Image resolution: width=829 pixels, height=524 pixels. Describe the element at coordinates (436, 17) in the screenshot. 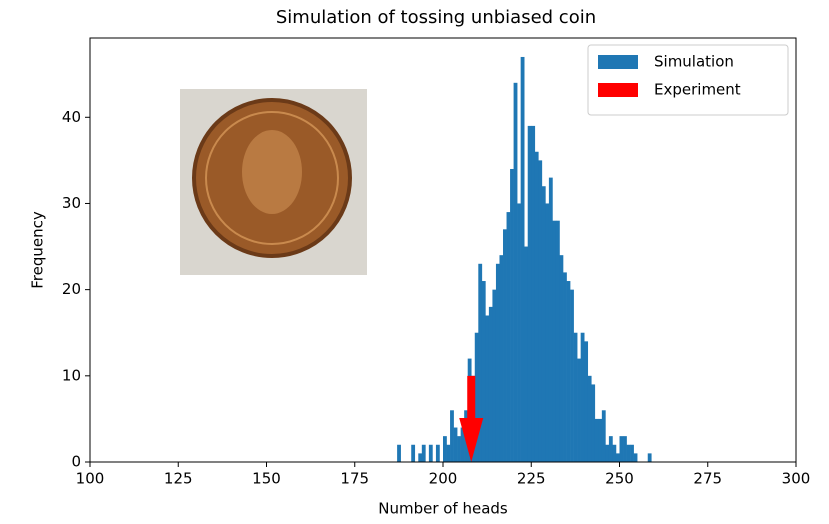

I see `chart-title: Simulation of tossing unbiased coin` at that location.